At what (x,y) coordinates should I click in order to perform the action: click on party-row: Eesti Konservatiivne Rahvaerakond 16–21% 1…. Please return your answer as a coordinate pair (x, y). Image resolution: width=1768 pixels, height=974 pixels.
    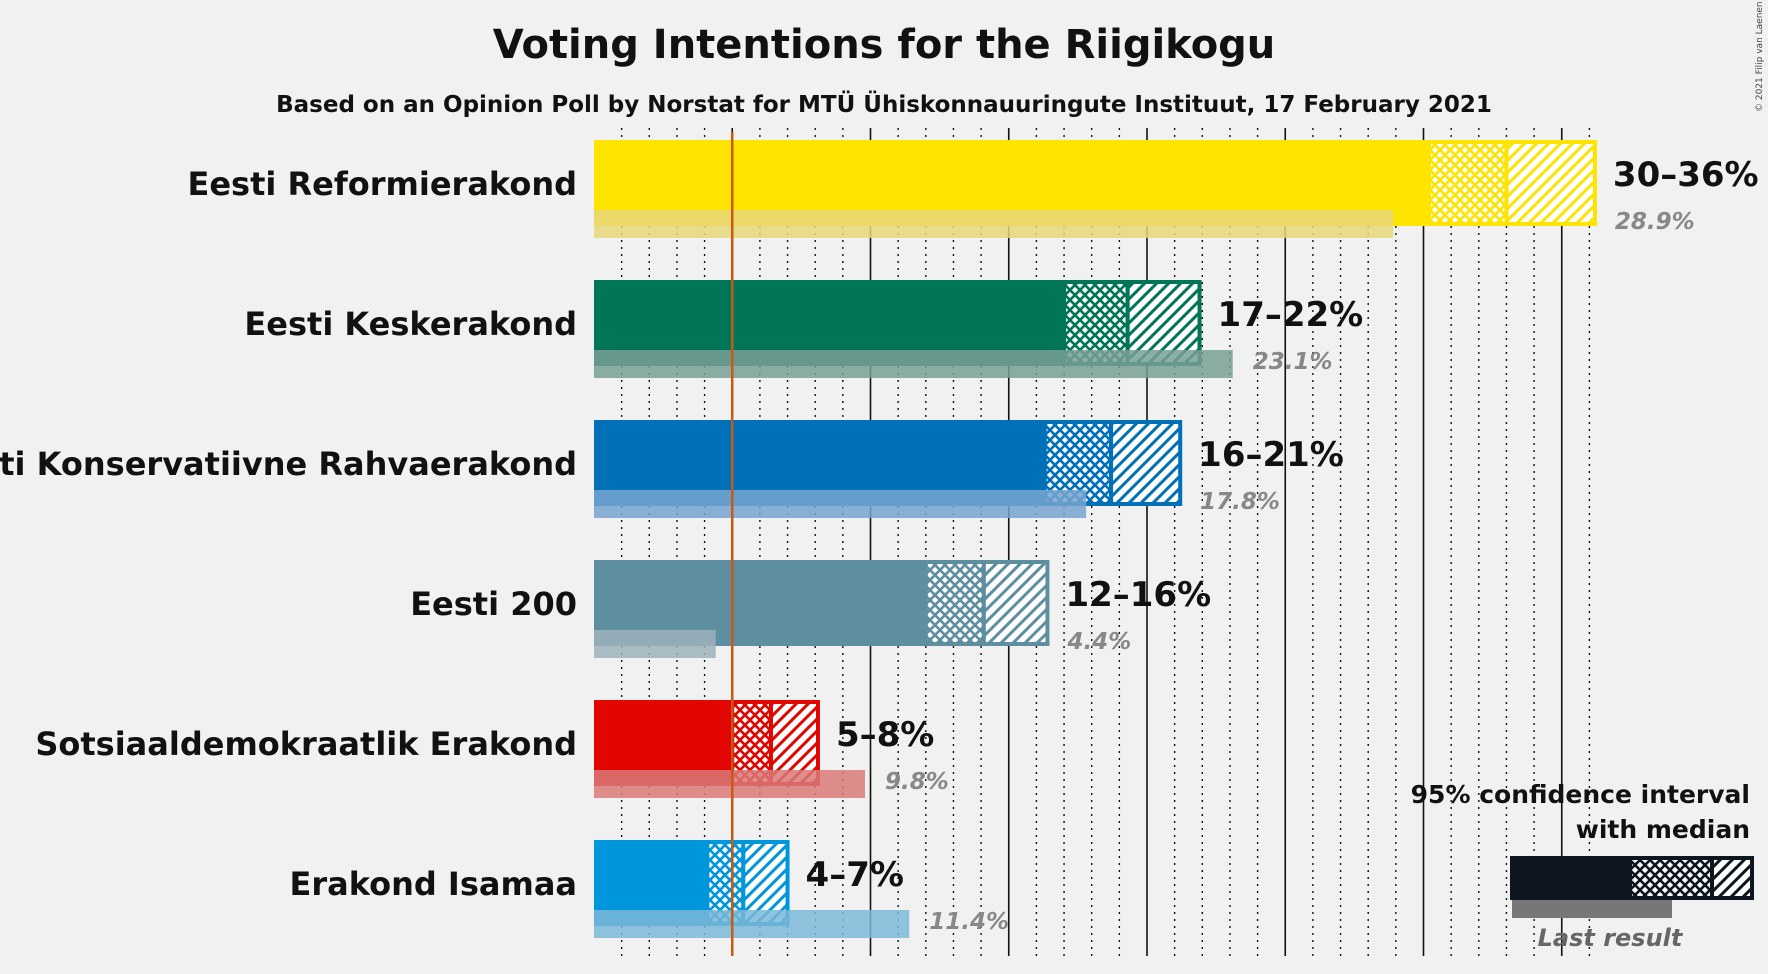
    Looking at the image, I should click on (672, 469).